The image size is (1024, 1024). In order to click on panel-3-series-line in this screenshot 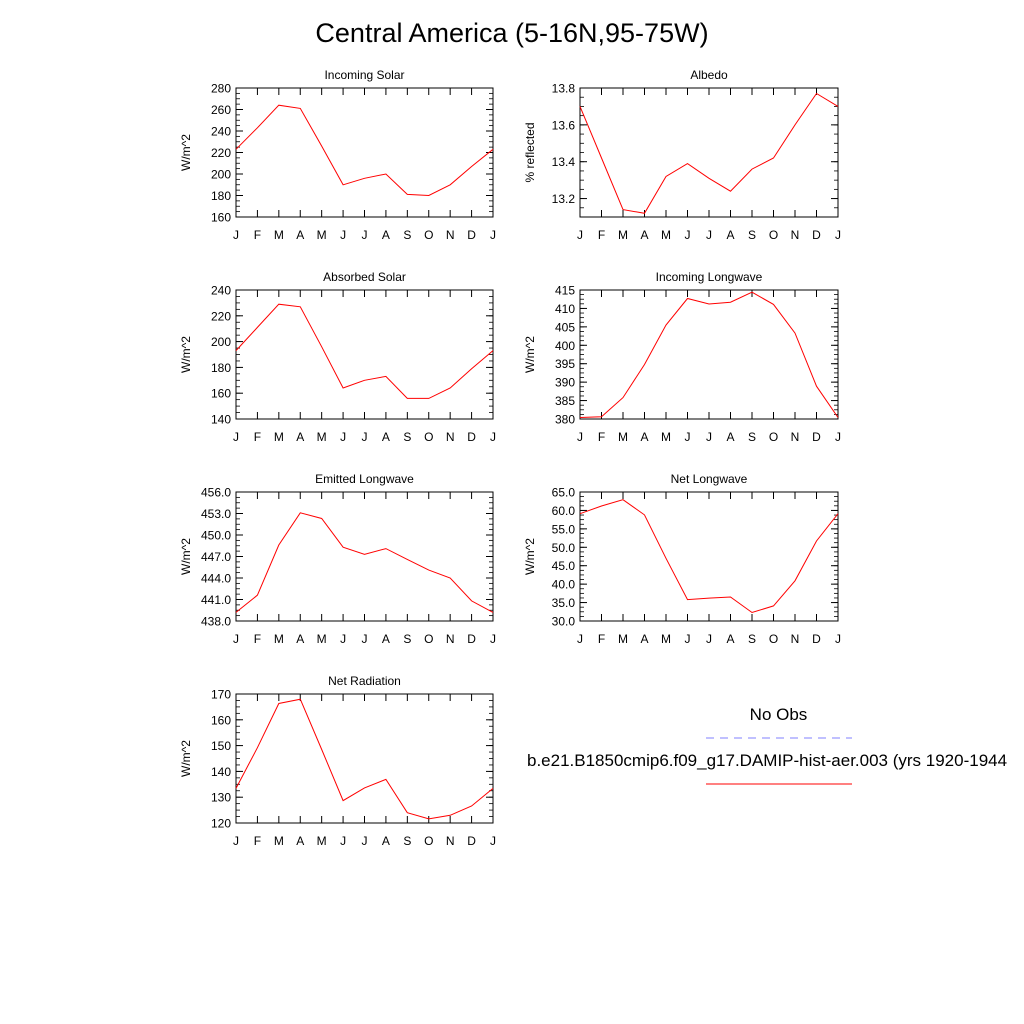, I will do `click(364, 351)`.